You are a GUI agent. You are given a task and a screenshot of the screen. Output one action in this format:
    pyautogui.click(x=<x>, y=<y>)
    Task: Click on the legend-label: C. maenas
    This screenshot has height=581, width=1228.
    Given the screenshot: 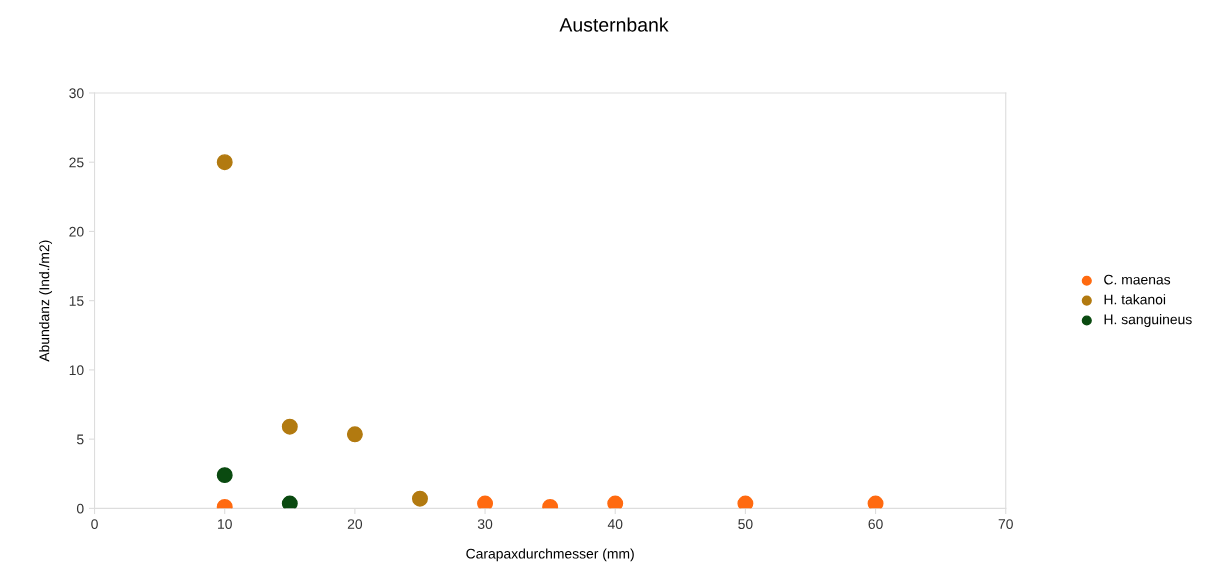 What is the action you would take?
    pyautogui.click(x=1137, y=279)
    